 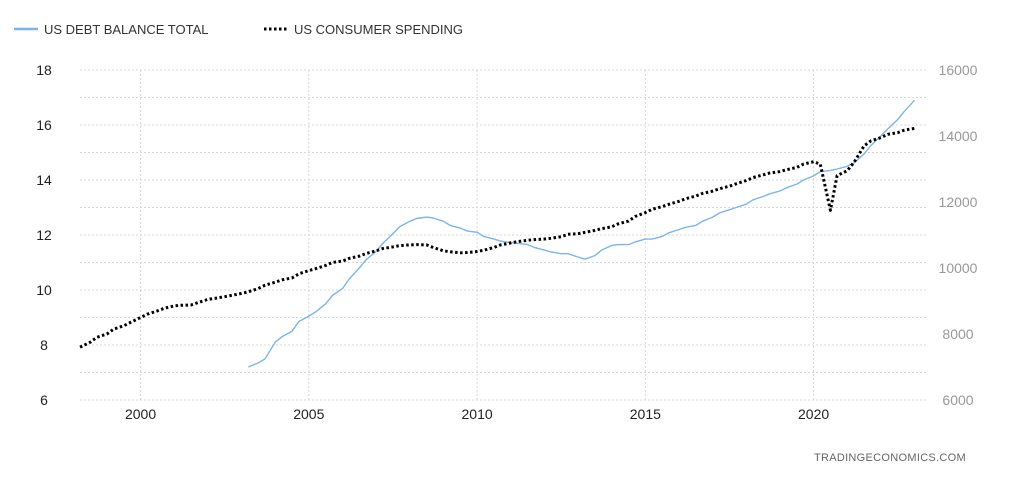 What do you see at coordinates (813, 414) in the screenshot?
I see `x-tick-label: 2020` at bounding box center [813, 414].